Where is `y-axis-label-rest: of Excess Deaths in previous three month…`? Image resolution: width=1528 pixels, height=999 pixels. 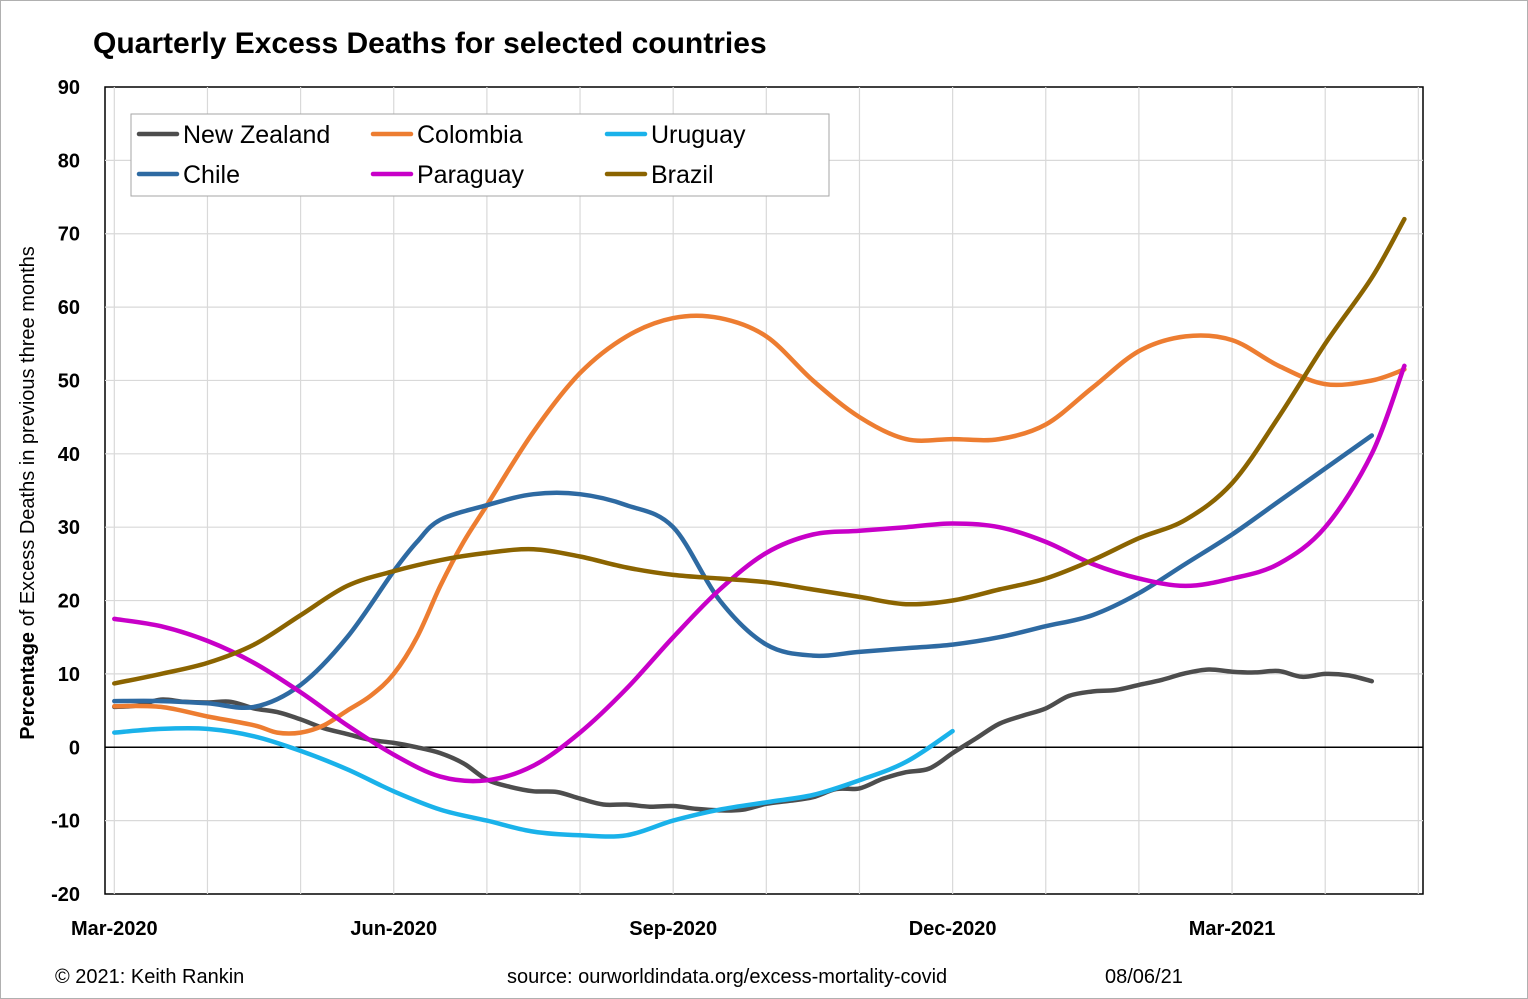 y-axis-label-rest: of Excess Deaths in previous three month… is located at coordinates (28, 439).